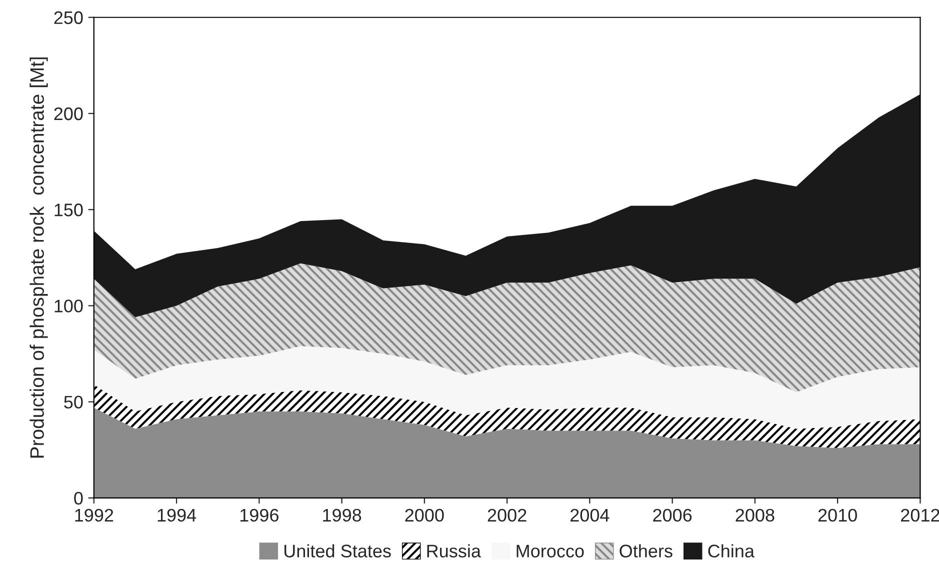 This screenshot has height=579, width=939. I want to click on x-tick-label: 2000, so click(424, 515).